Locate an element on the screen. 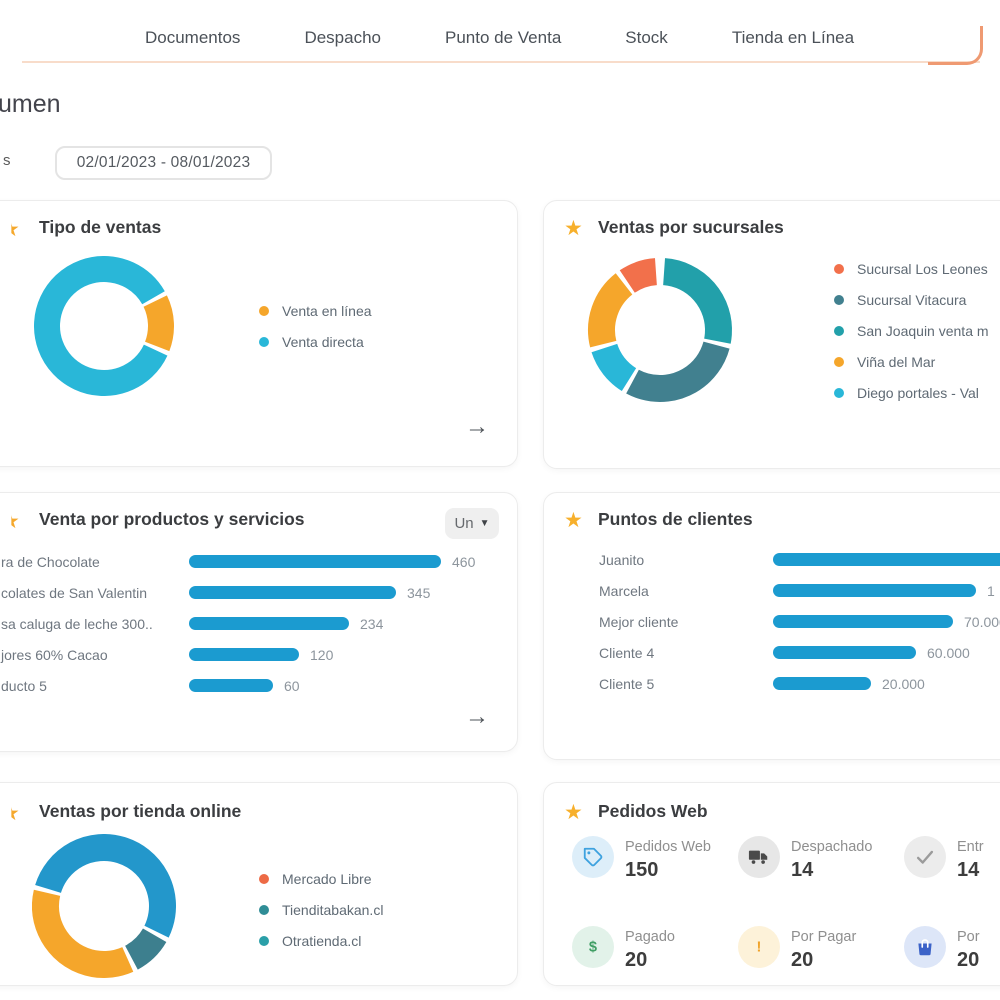 The width and height of the screenshot is (1000, 1000). bar-category-label: sa caluga de leche 300.. is located at coordinates (77, 623).